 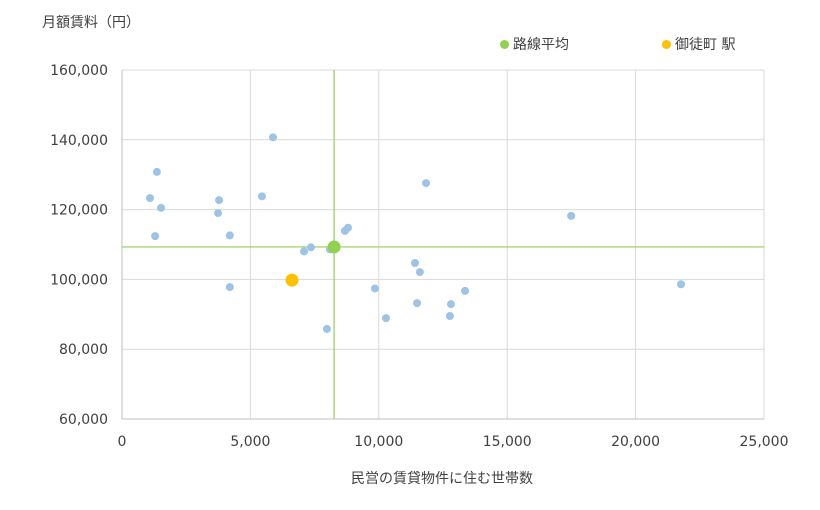 What do you see at coordinates (122, 442) in the screenshot?
I see `x-tick-label: 0` at bounding box center [122, 442].